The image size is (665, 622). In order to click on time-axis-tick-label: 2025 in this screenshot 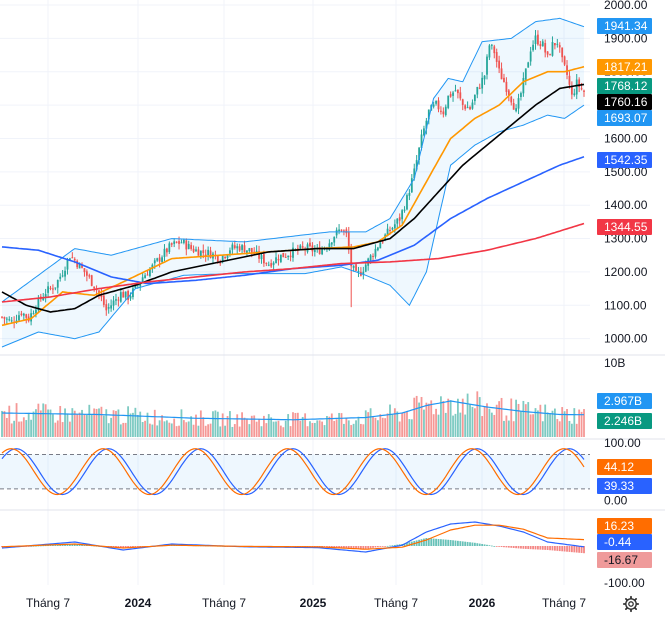, I will do `click(313, 603)`.